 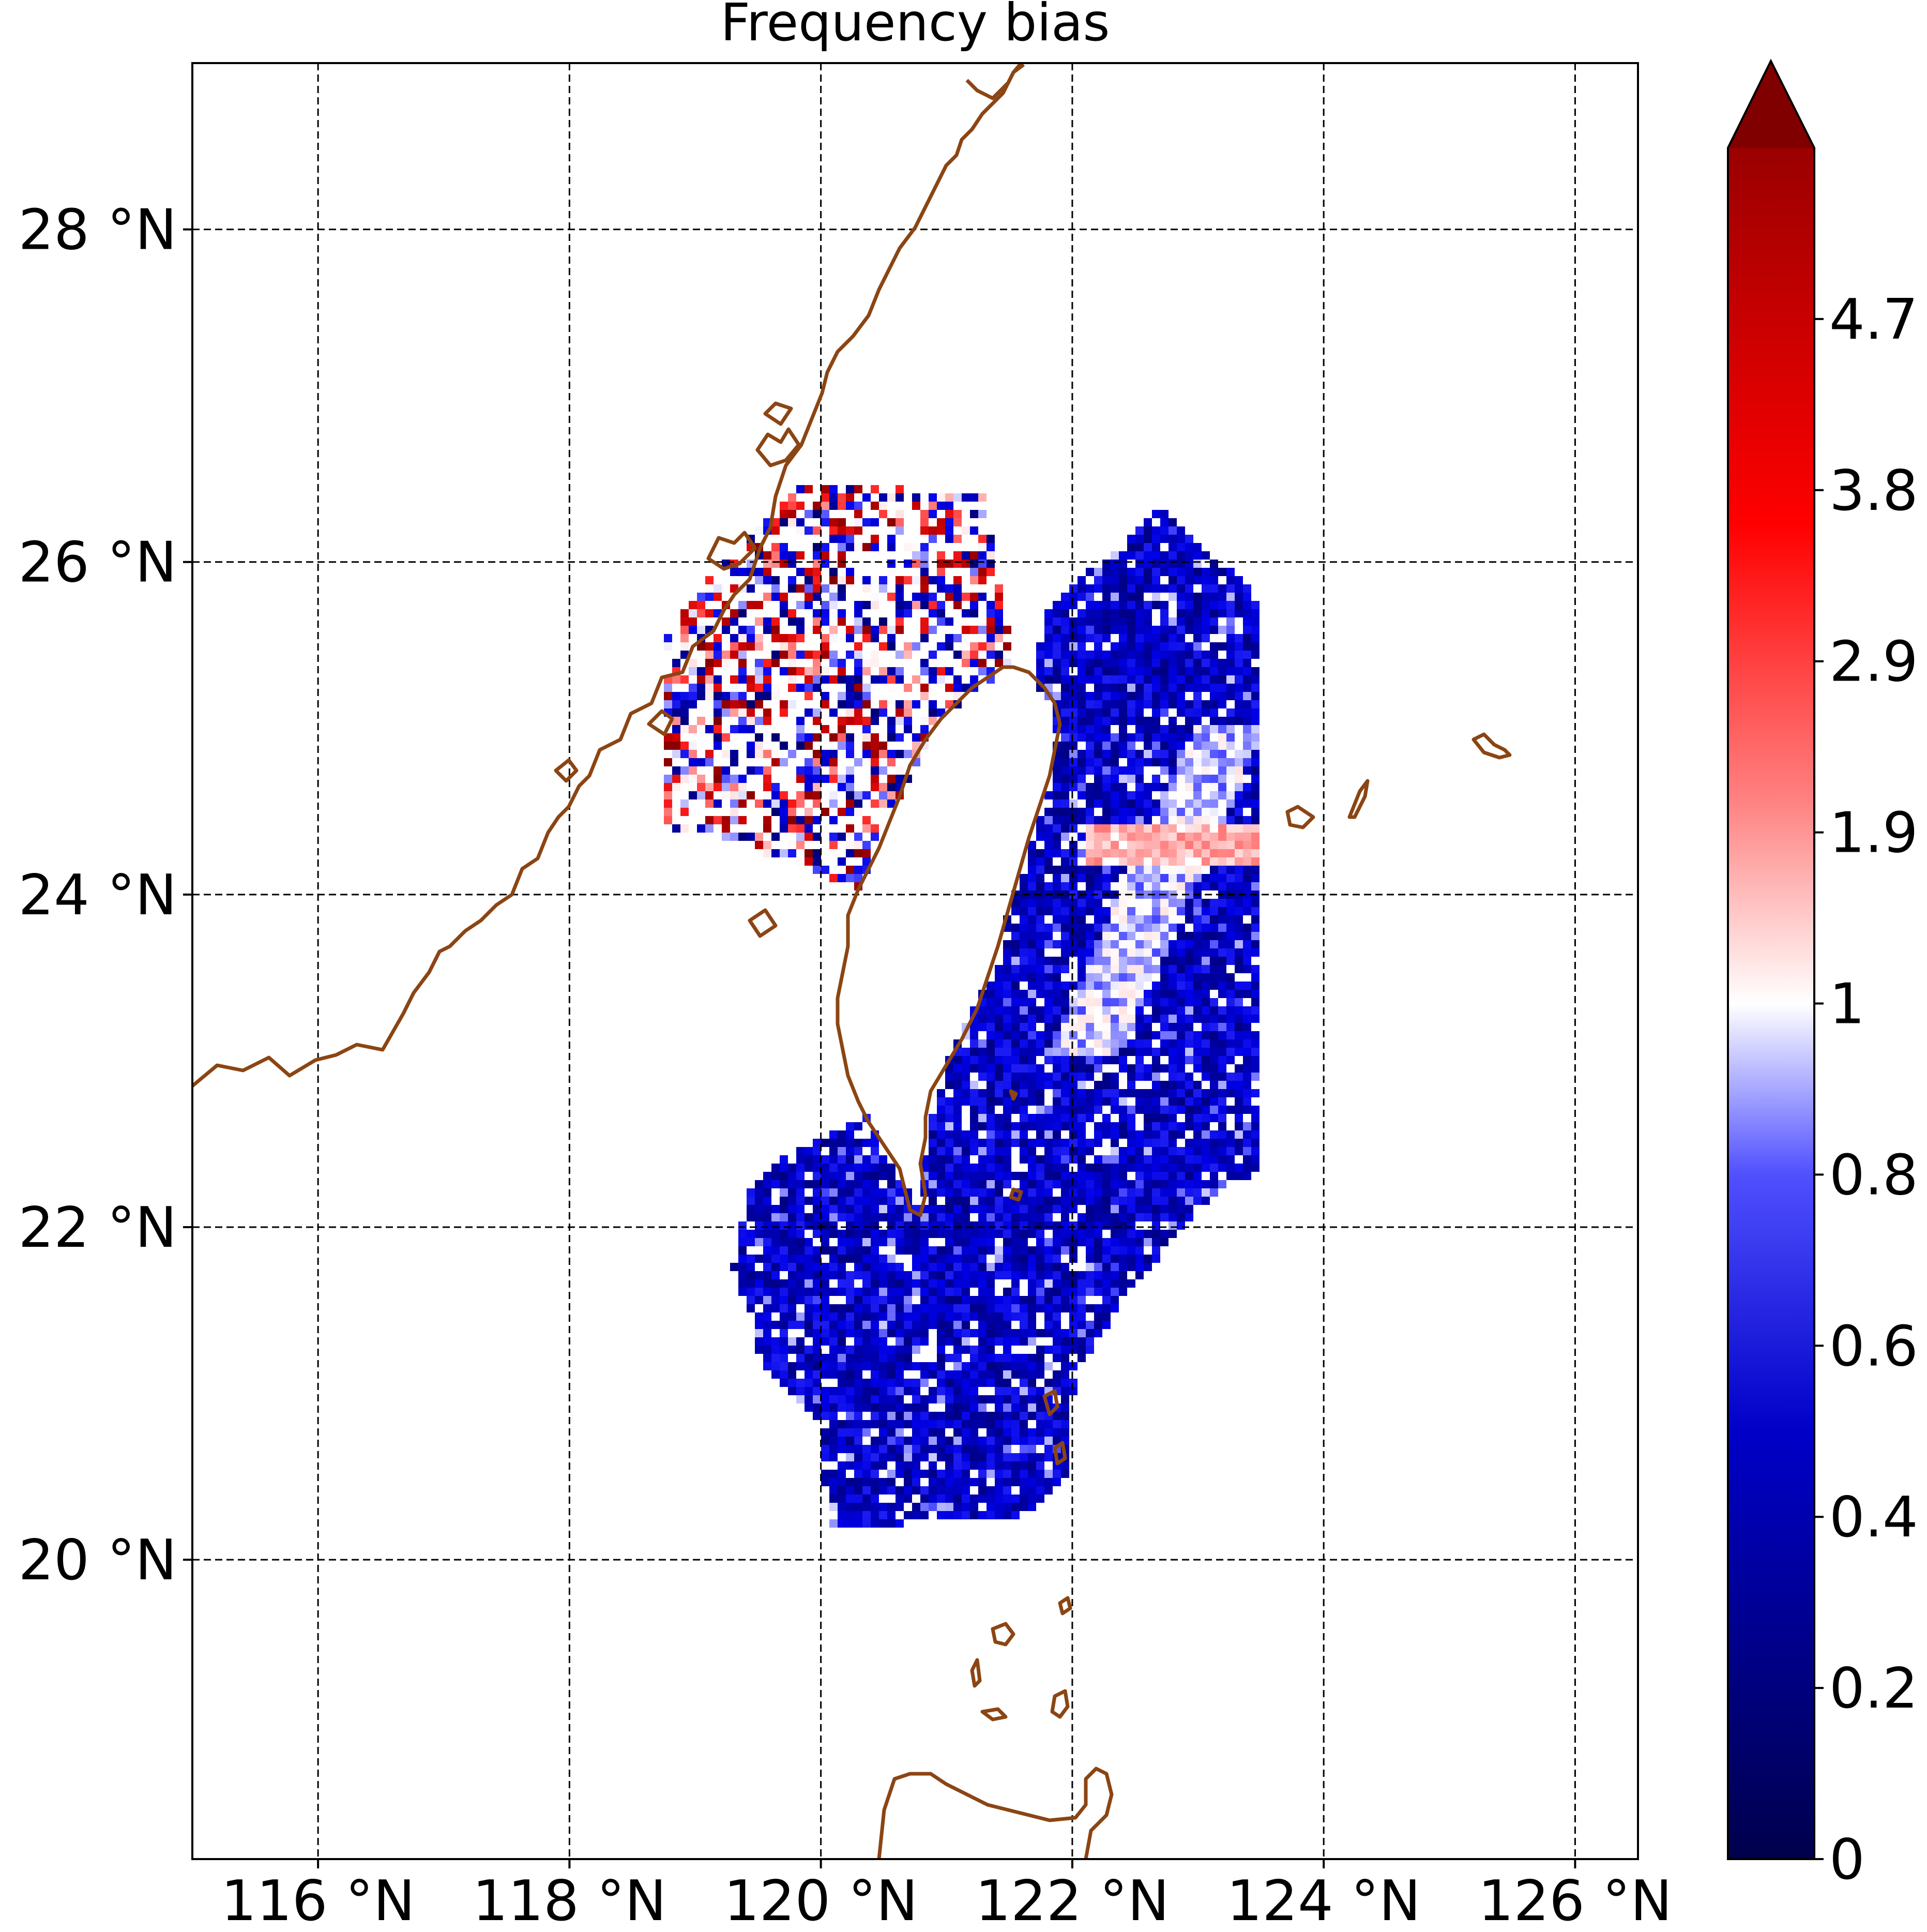 What do you see at coordinates (97, 563) in the screenshot?
I see `y-tick-label: 26 °N` at bounding box center [97, 563].